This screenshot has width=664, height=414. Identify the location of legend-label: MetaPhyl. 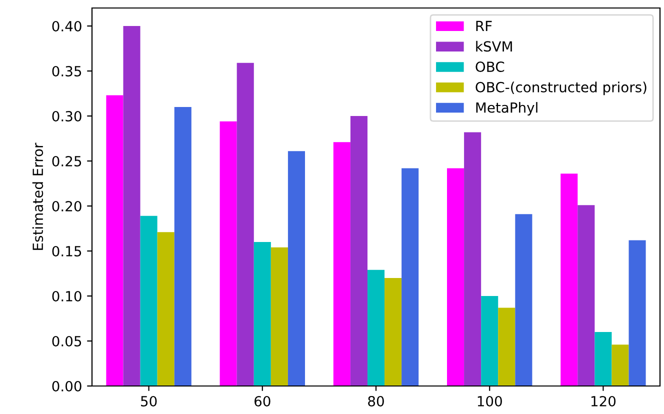
(507, 109).